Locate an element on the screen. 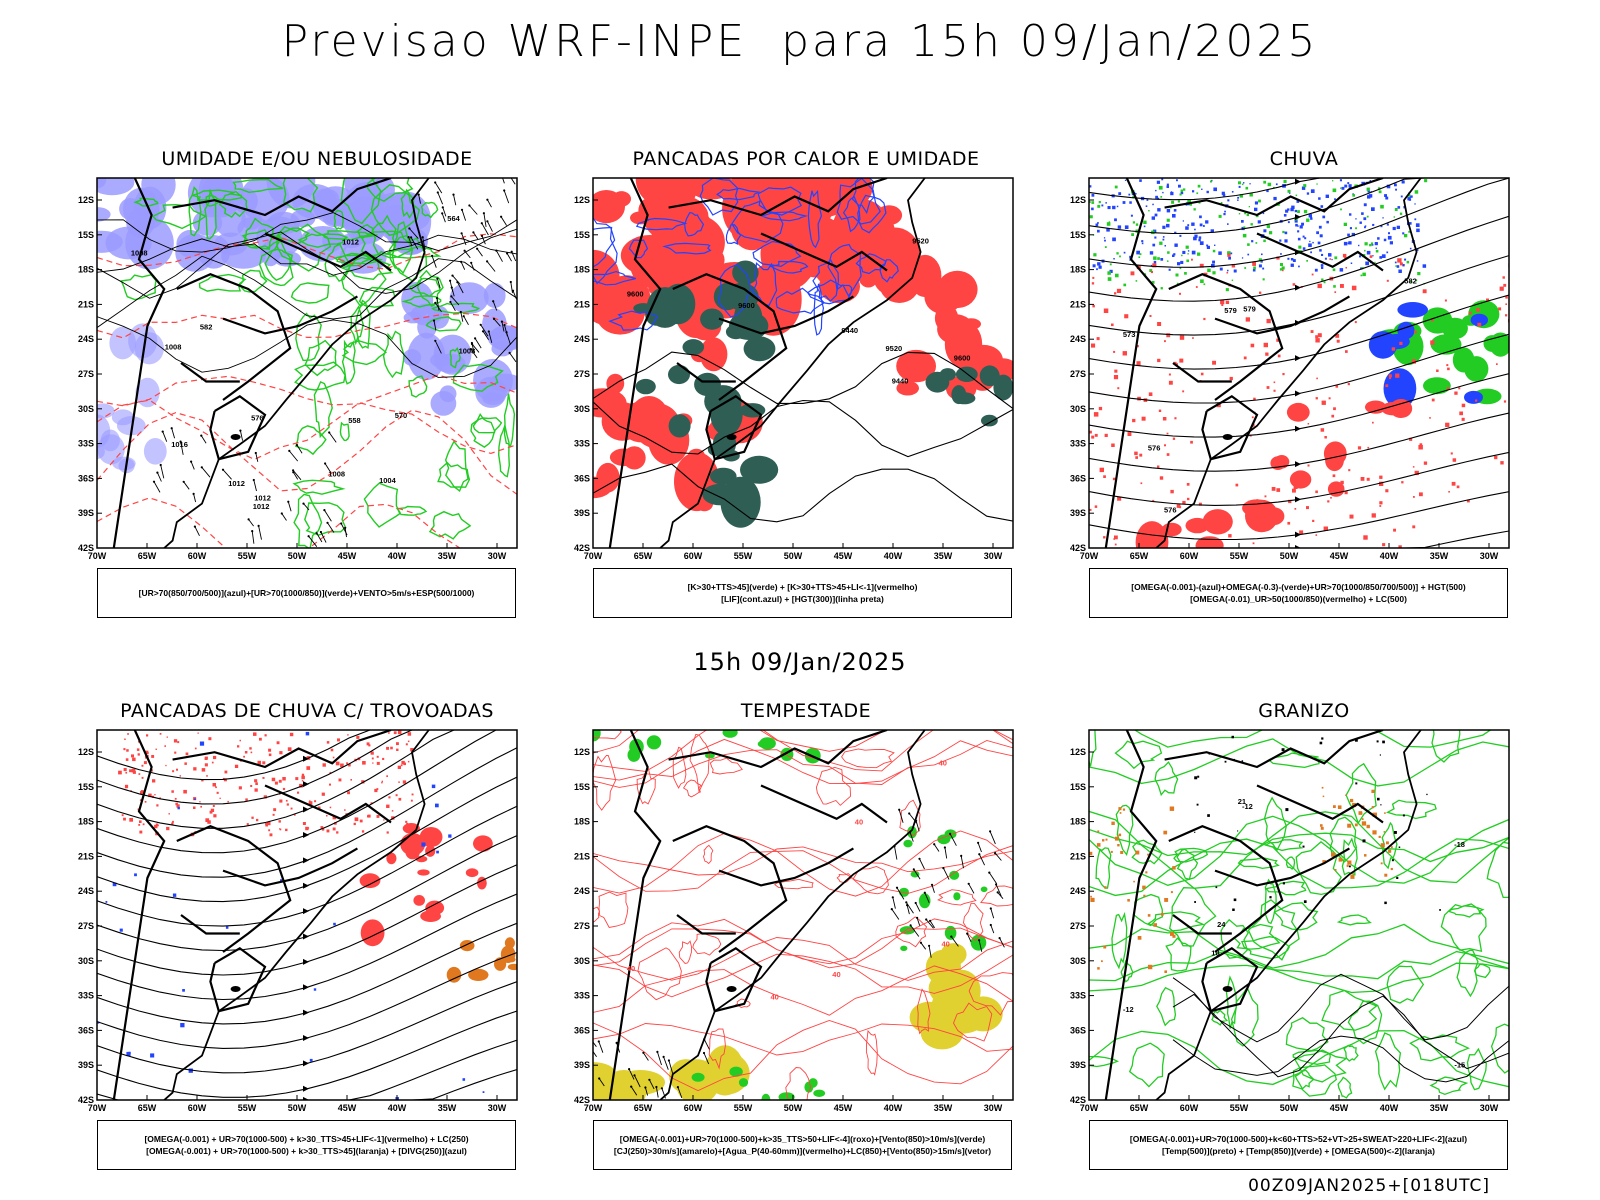 This screenshot has height=1200, width=1600. contour-label: 576 is located at coordinates (1154, 448).